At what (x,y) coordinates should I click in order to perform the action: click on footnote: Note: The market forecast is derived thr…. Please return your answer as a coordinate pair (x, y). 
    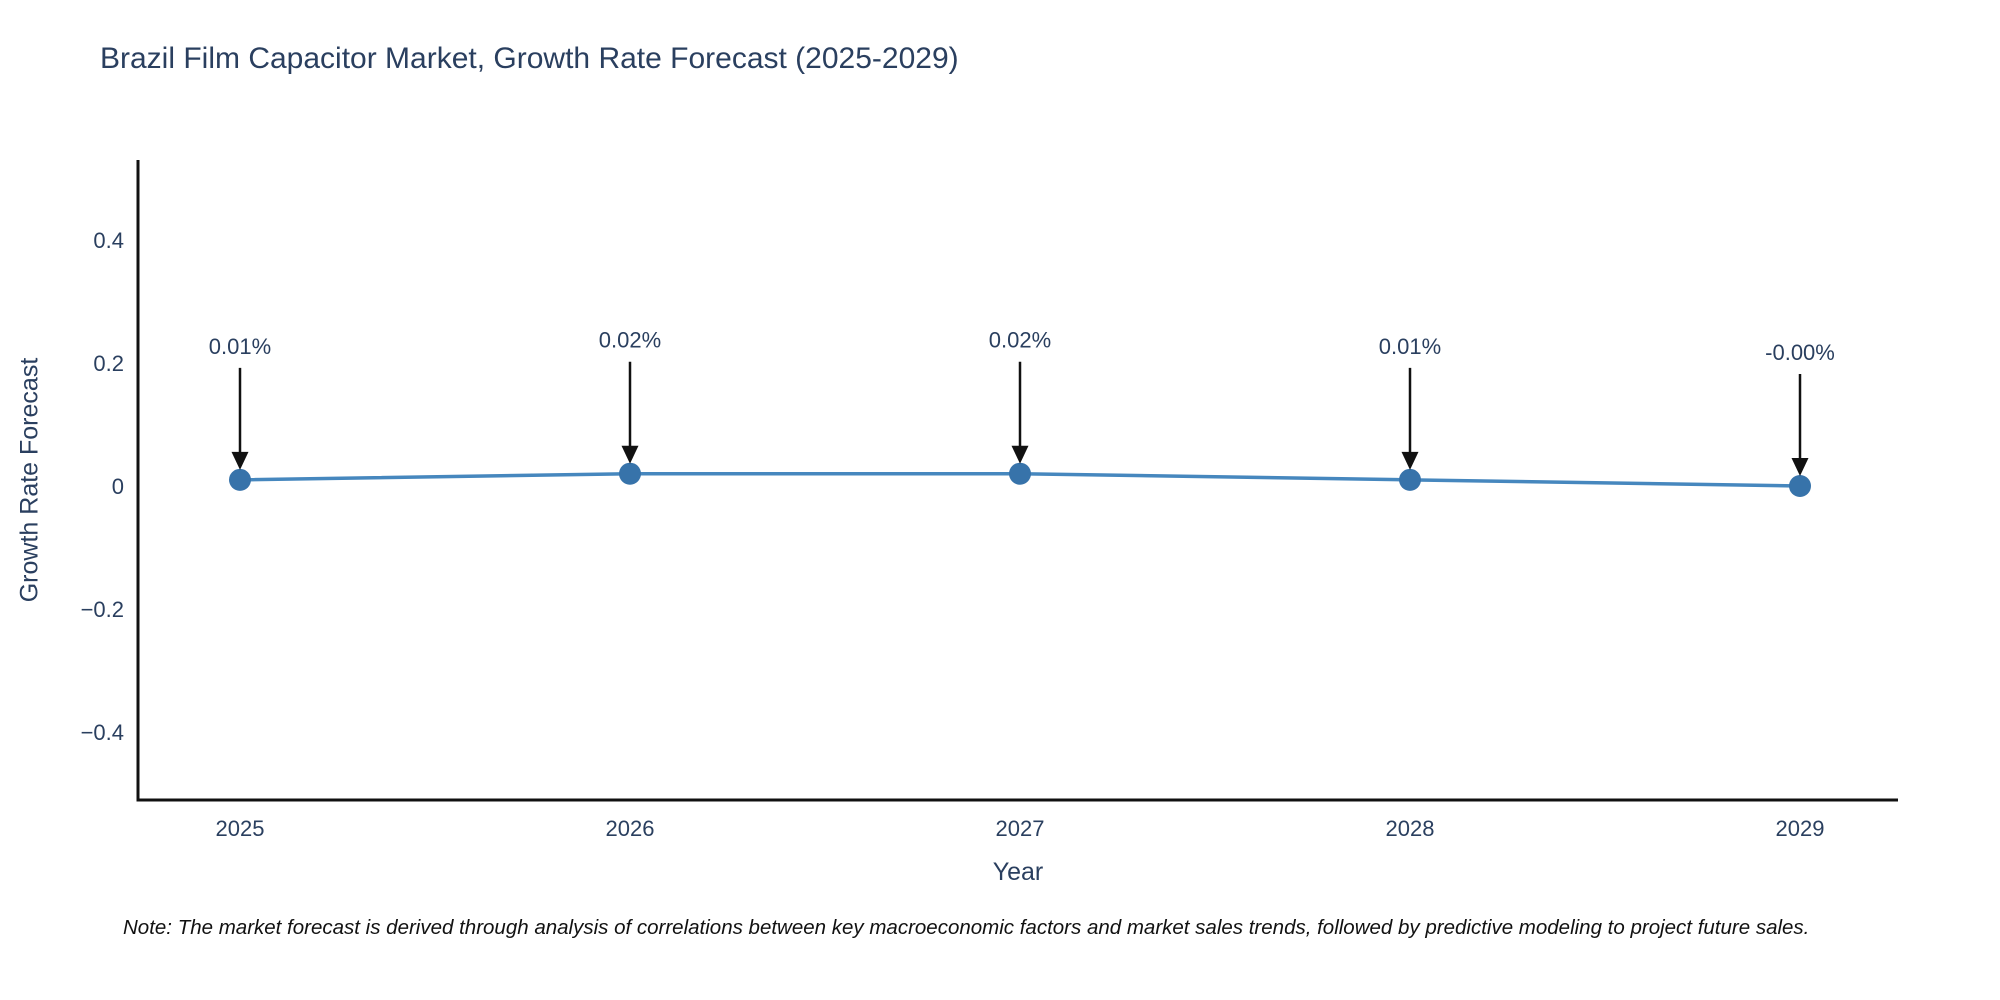
    Looking at the image, I should click on (966, 927).